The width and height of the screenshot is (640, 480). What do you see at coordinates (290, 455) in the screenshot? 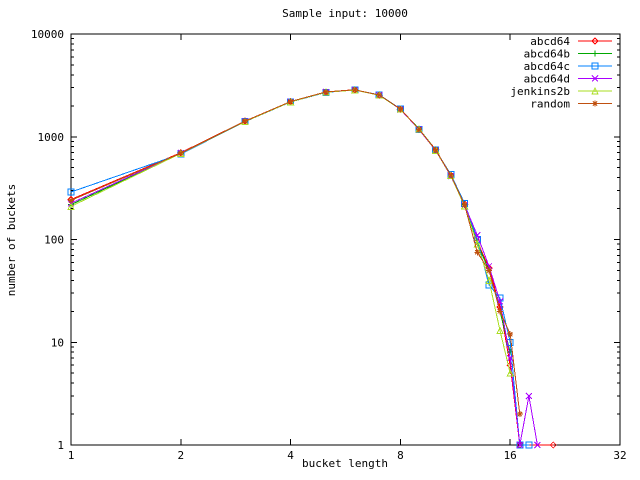
I see `x-tick-label-4: 4` at bounding box center [290, 455].